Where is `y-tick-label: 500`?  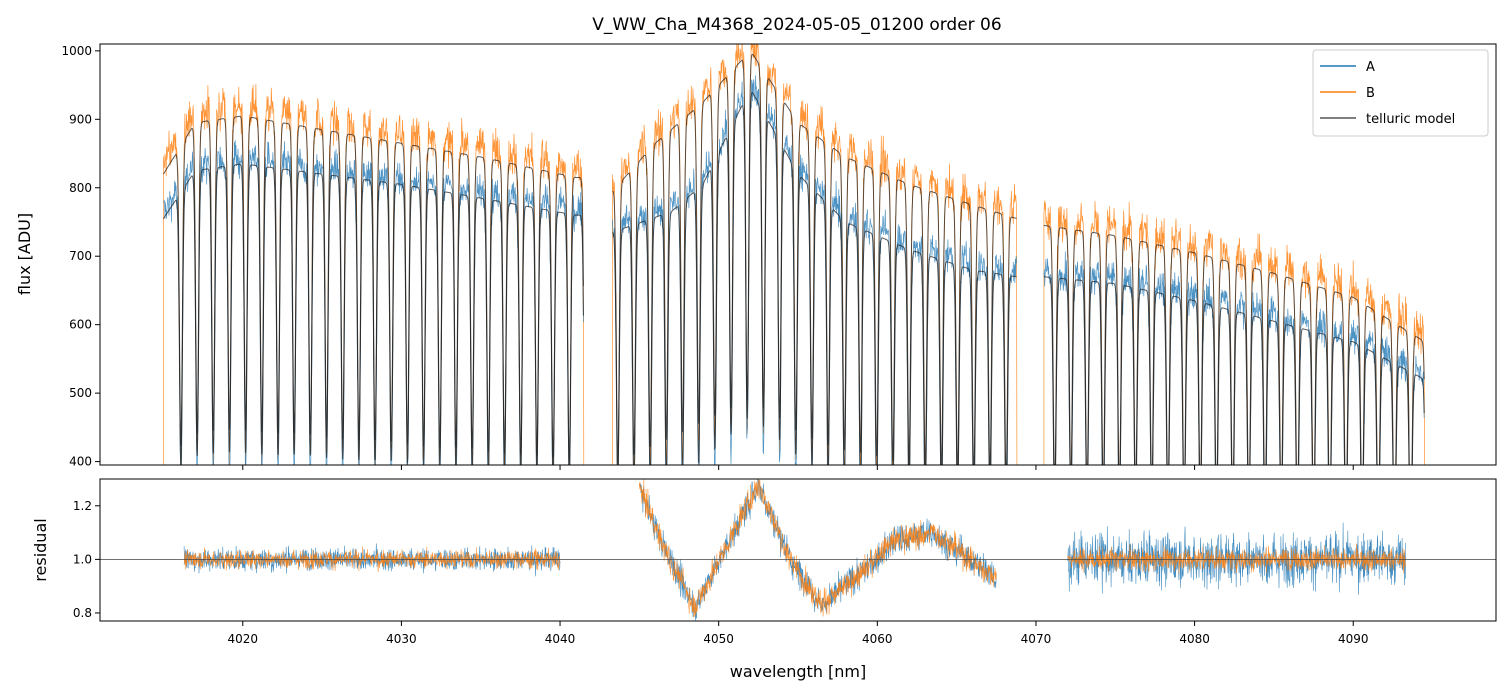
y-tick-label: 500 is located at coordinates (80, 393).